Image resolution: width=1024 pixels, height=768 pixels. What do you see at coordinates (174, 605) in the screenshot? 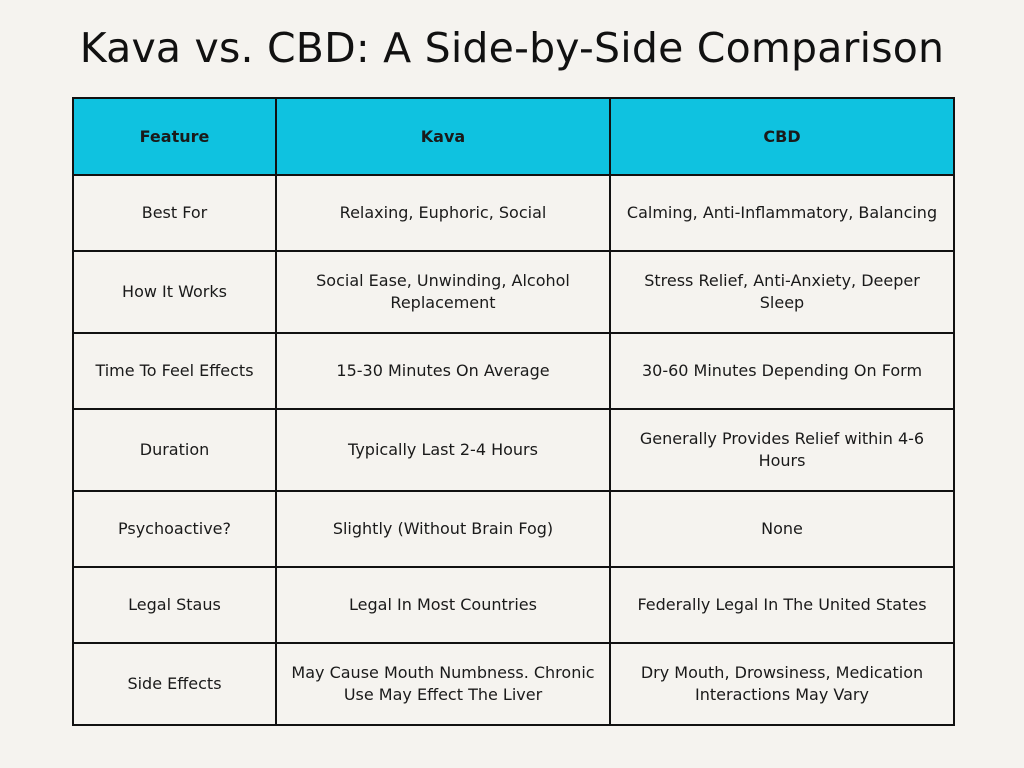
I see `feature-cell: Legal Staus` at bounding box center [174, 605].